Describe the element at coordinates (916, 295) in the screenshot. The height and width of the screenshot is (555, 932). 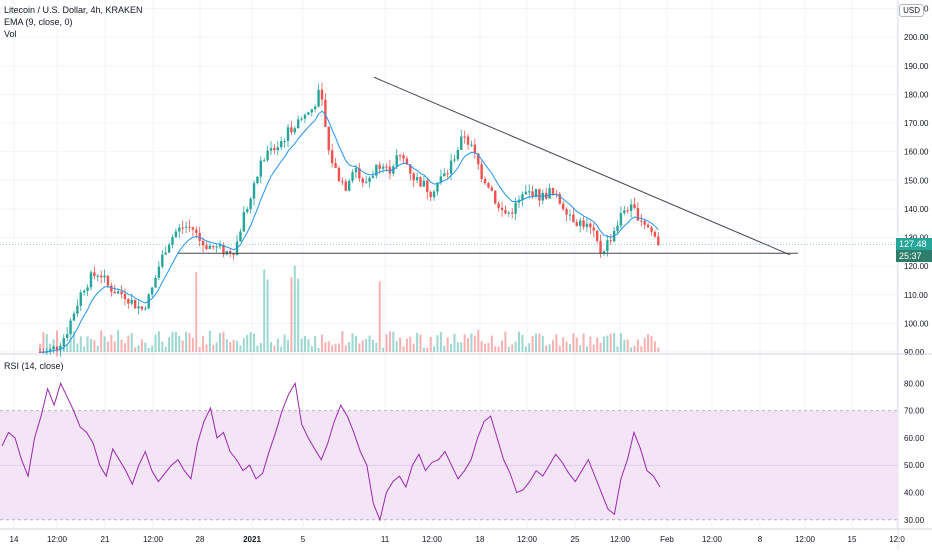
I see `price-axis-label: 110.00` at that location.